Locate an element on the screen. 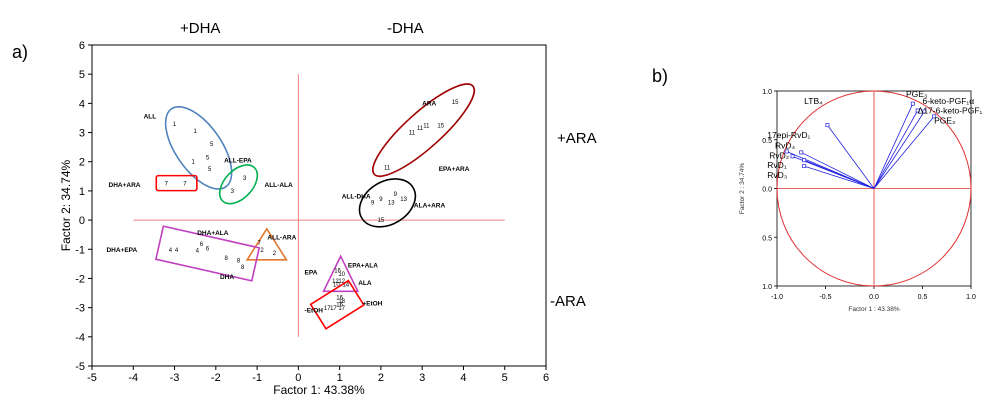 This screenshot has height=394, width=1004. group-dha-epa: DHA+EPA is located at coordinates (121, 250).